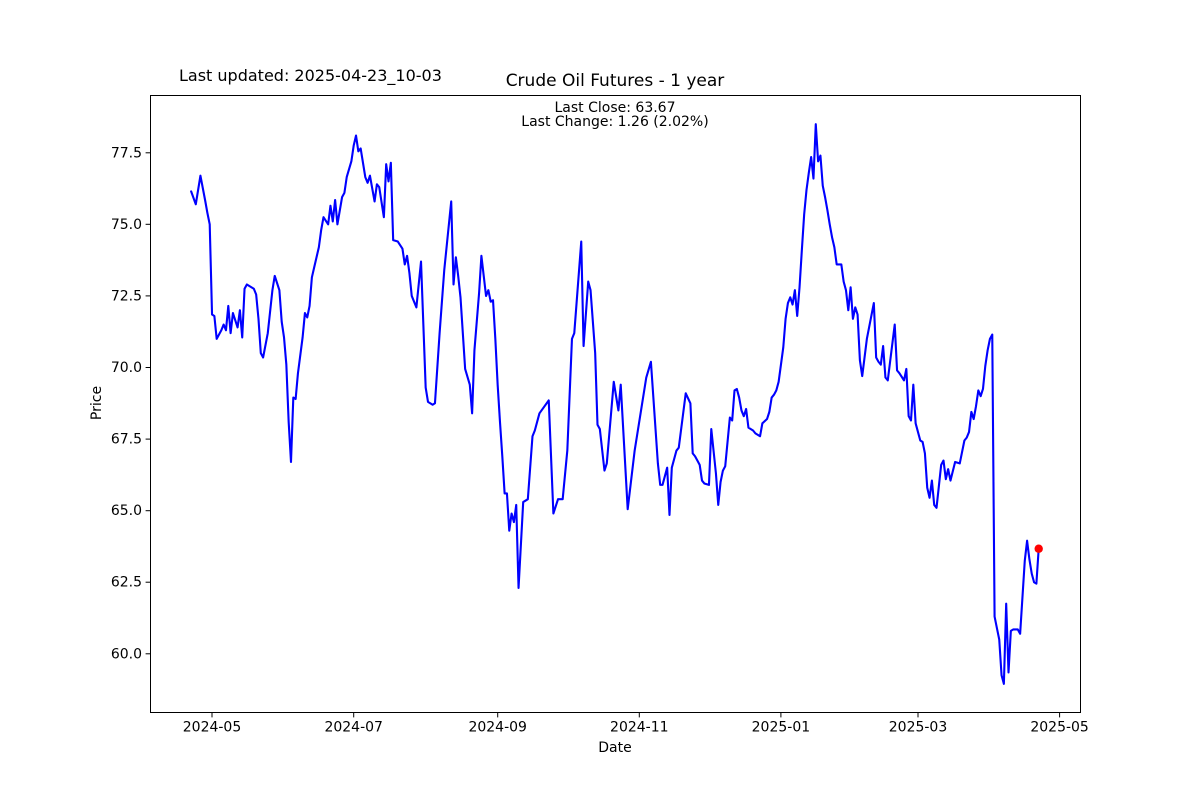  I want to click on last-change-text: Last Change: 1.26 (2.02%), so click(615, 121).